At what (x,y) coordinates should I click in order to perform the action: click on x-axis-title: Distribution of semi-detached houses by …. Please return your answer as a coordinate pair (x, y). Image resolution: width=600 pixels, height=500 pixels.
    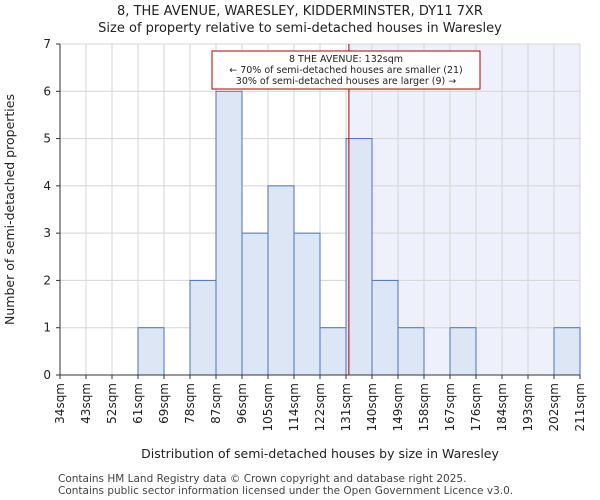
    Looking at the image, I should click on (320, 453).